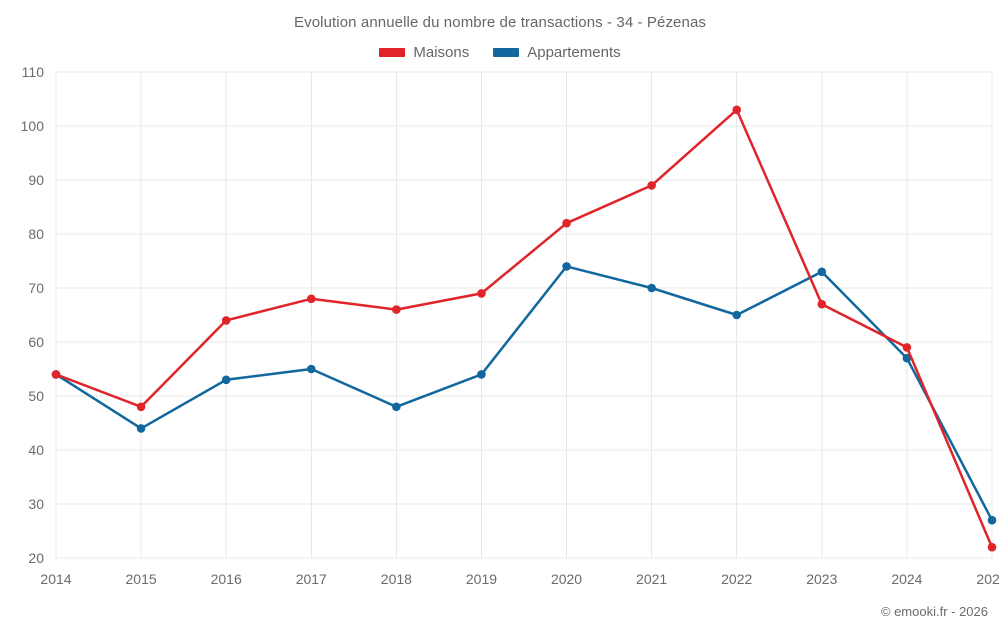 The height and width of the screenshot is (625, 1000). What do you see at coordinates (574, 52) in the screenshot?
I see `legend-item-label: Appartements` at bounding box center [574, 52].